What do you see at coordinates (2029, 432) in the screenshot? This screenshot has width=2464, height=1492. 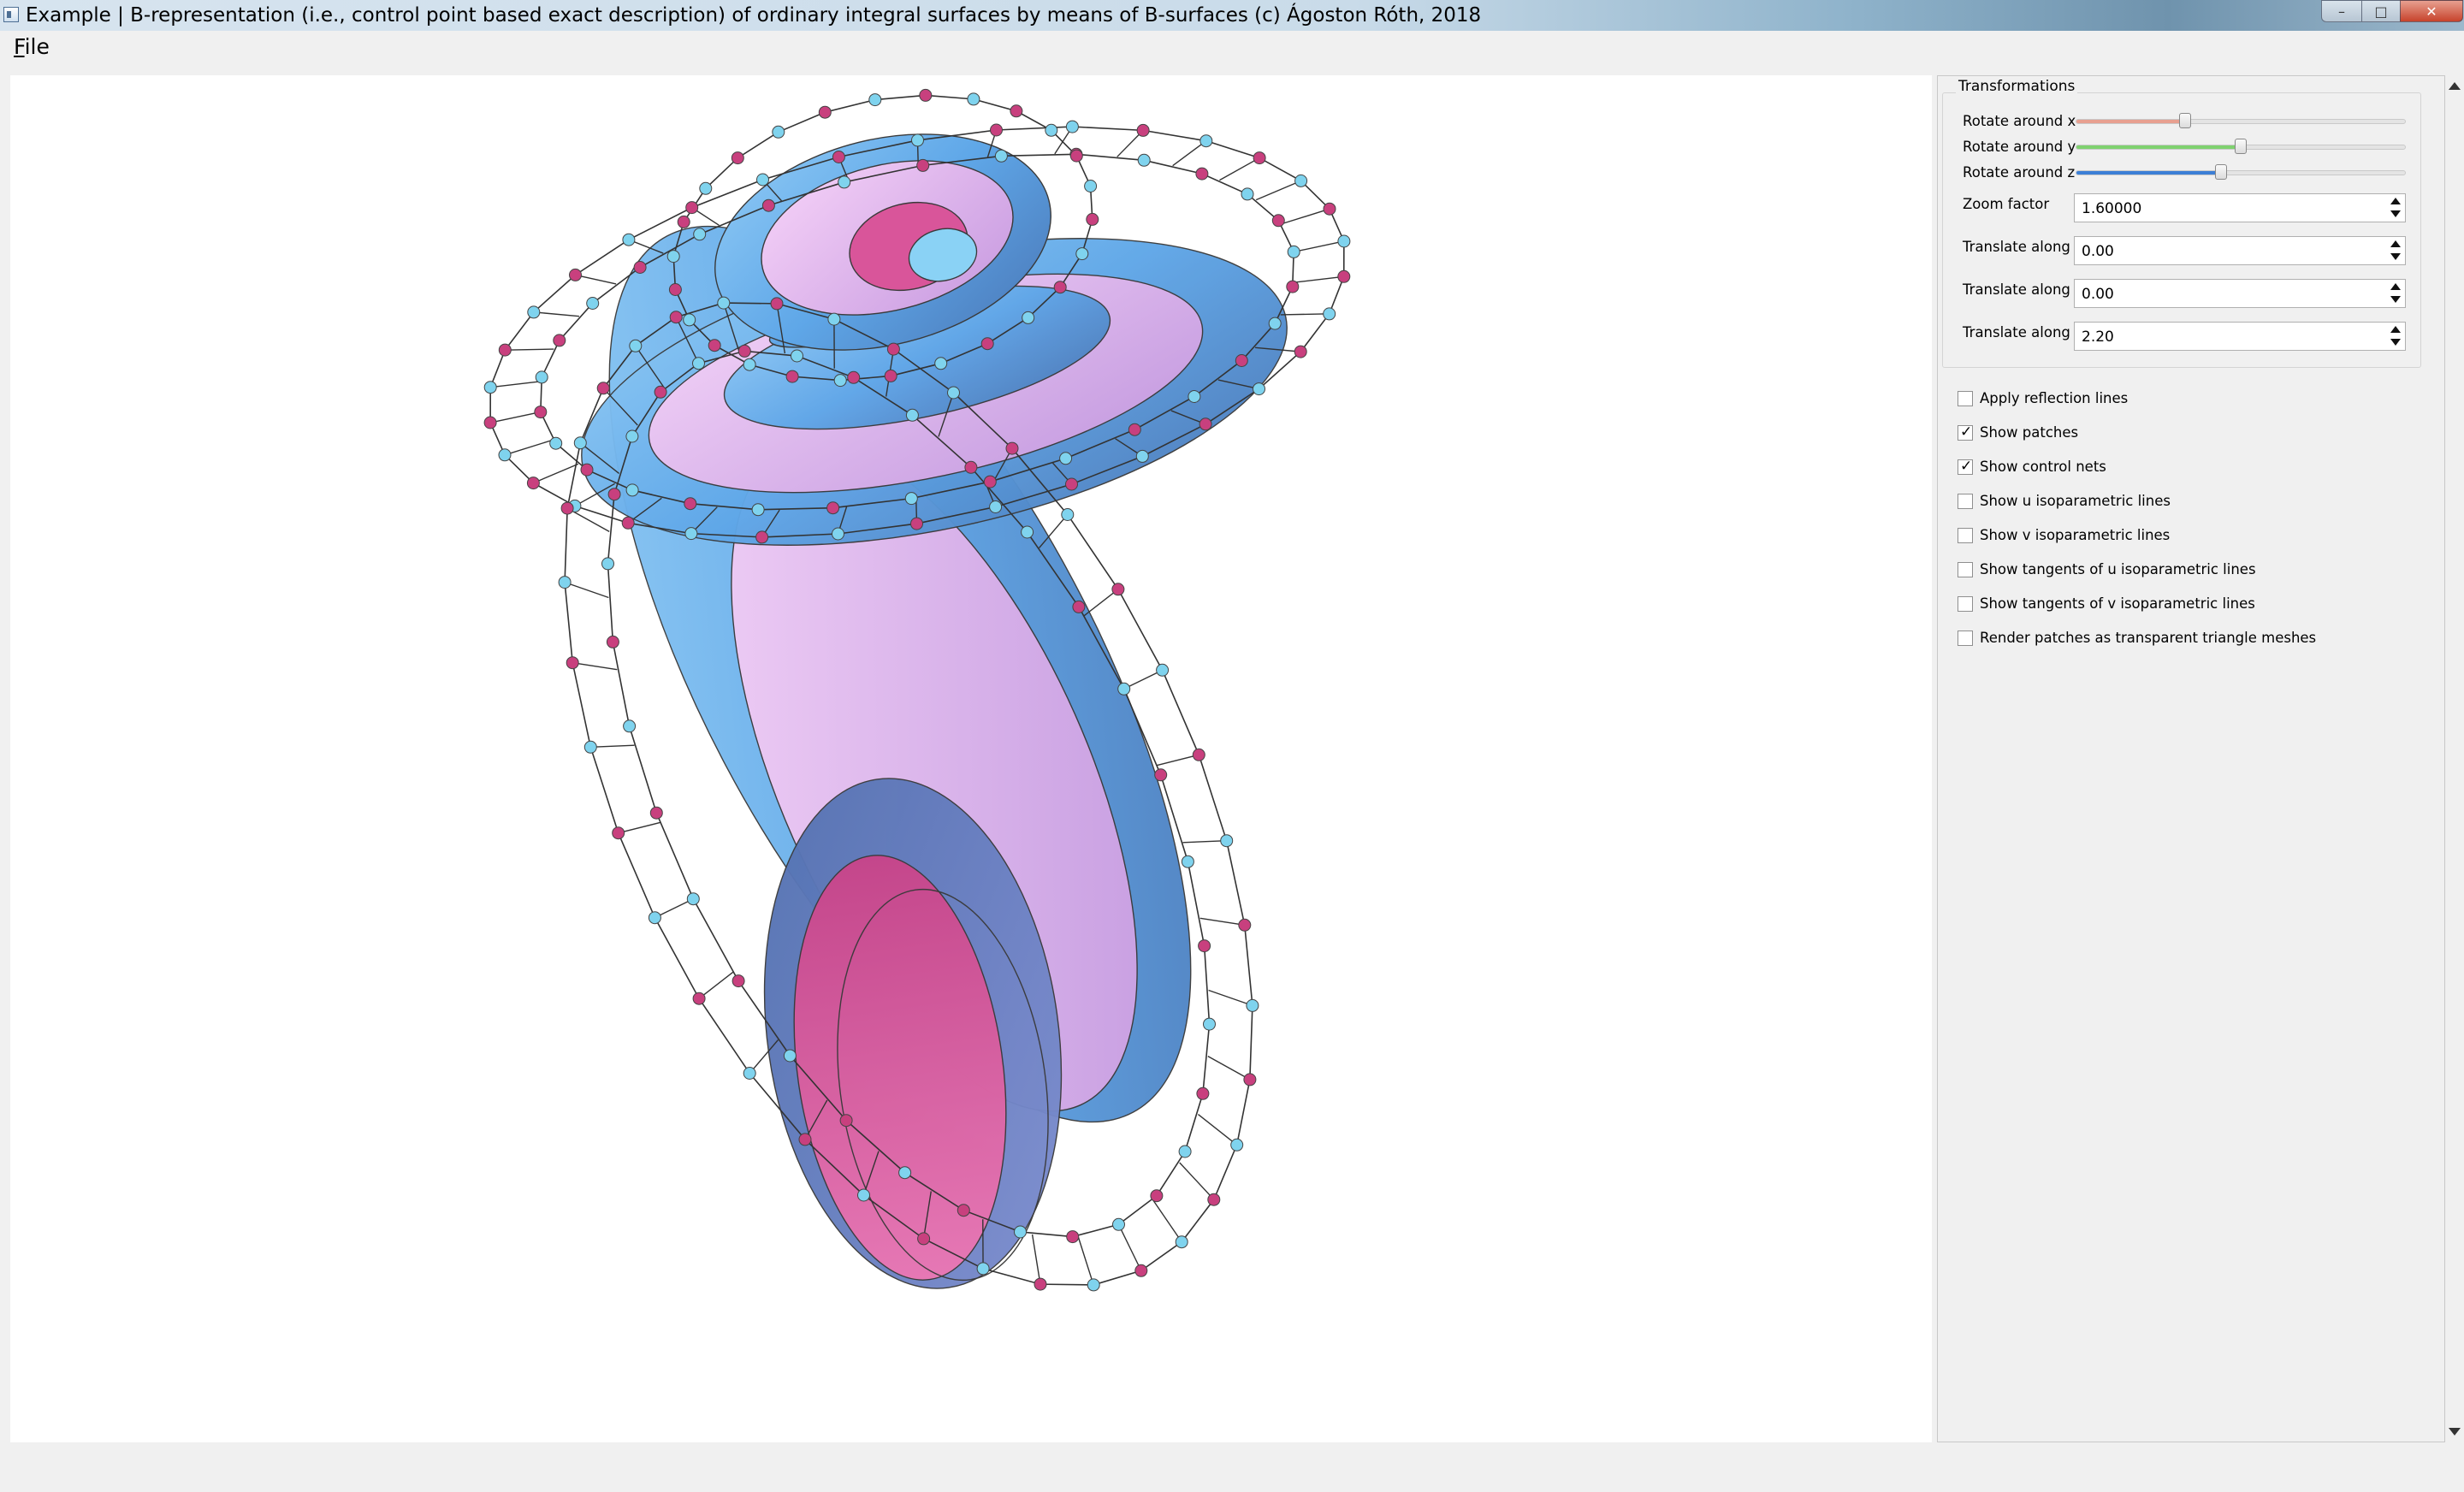 I see `checkbox-label: Show patches` at bounding box center [2029, 432].